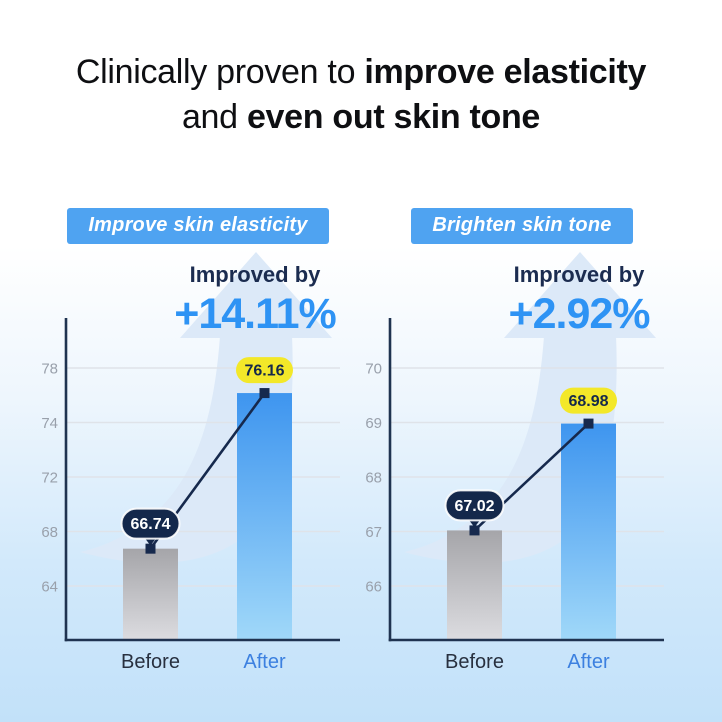 This screenshot has width=722, height=722. I want to click on y-tick-label: 70, so click(373, 369).